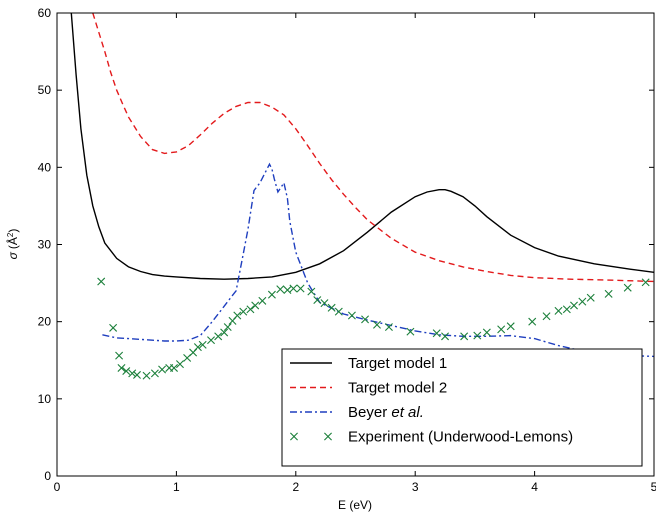  I want to click on legend-label: Target model 2, so click(397, 388).